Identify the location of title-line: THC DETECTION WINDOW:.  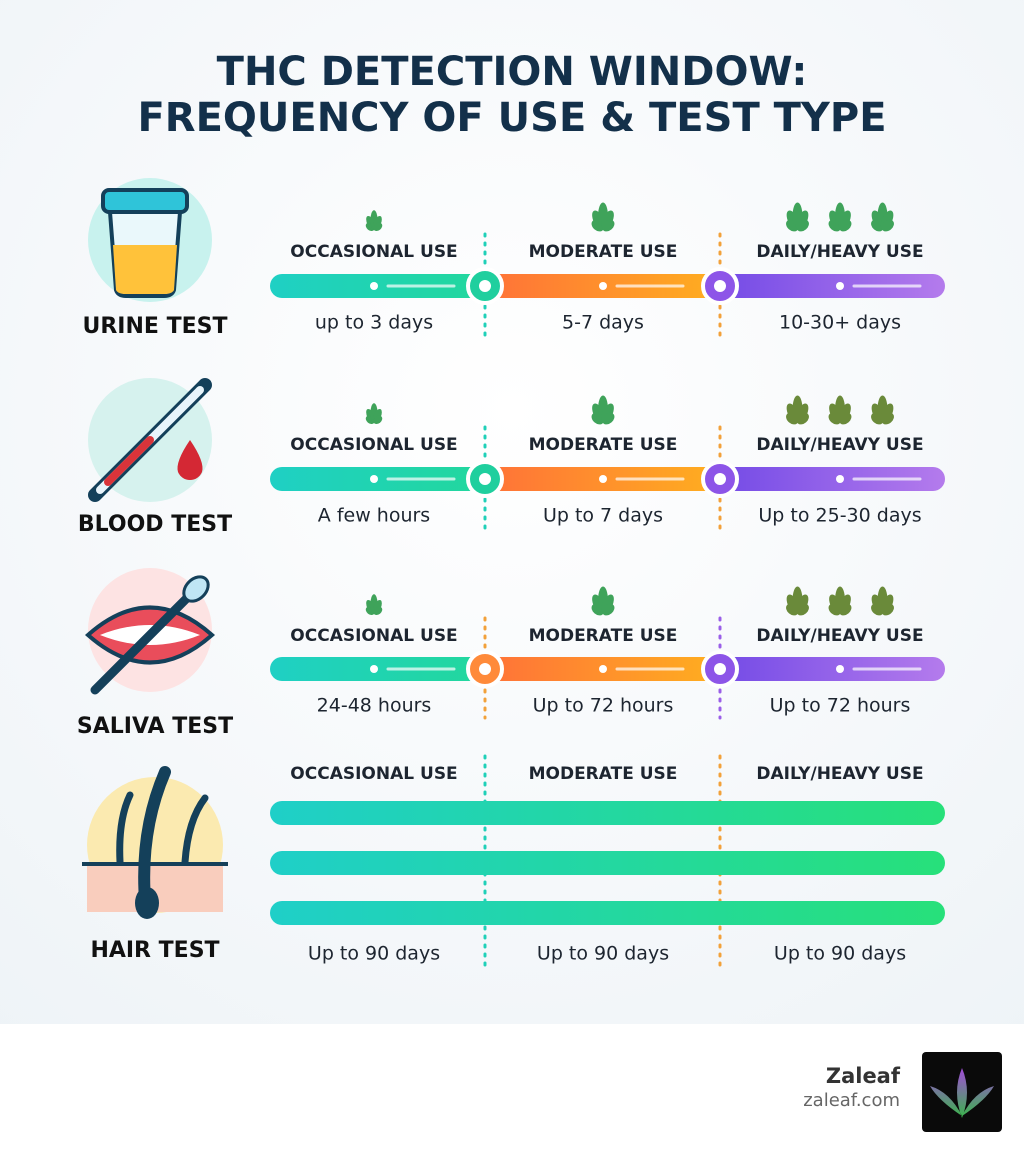
(512, 72).